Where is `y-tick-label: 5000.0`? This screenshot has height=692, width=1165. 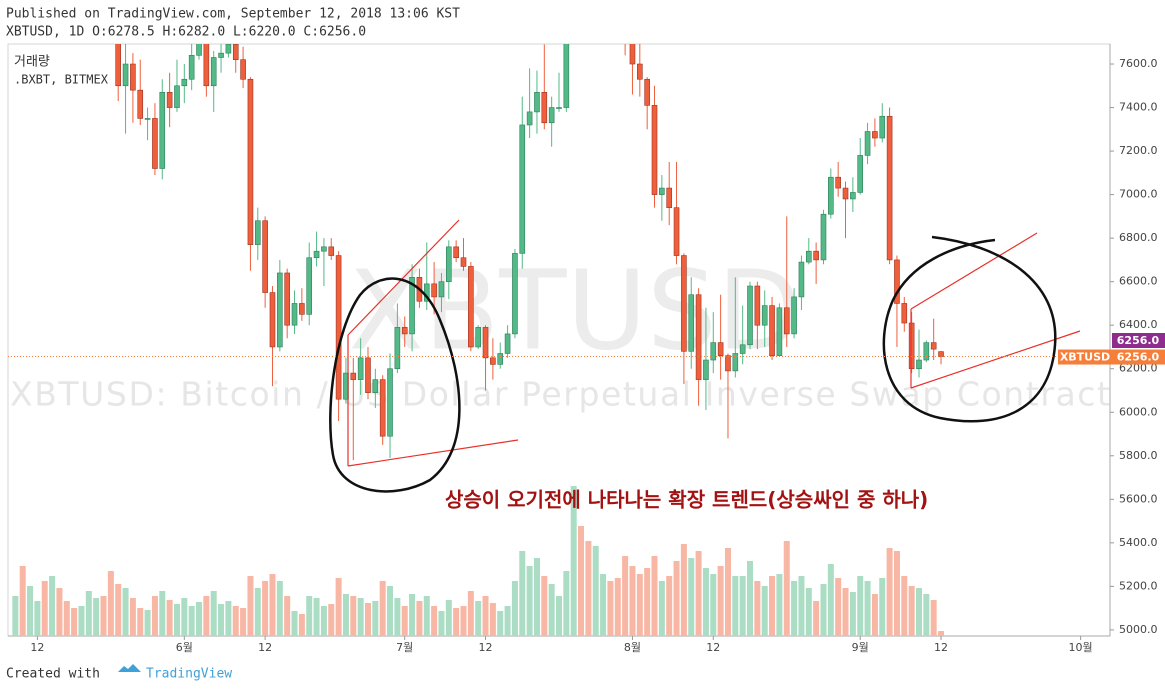
y-tick-label: 5000.0 is located at coordinates (1138, 629).